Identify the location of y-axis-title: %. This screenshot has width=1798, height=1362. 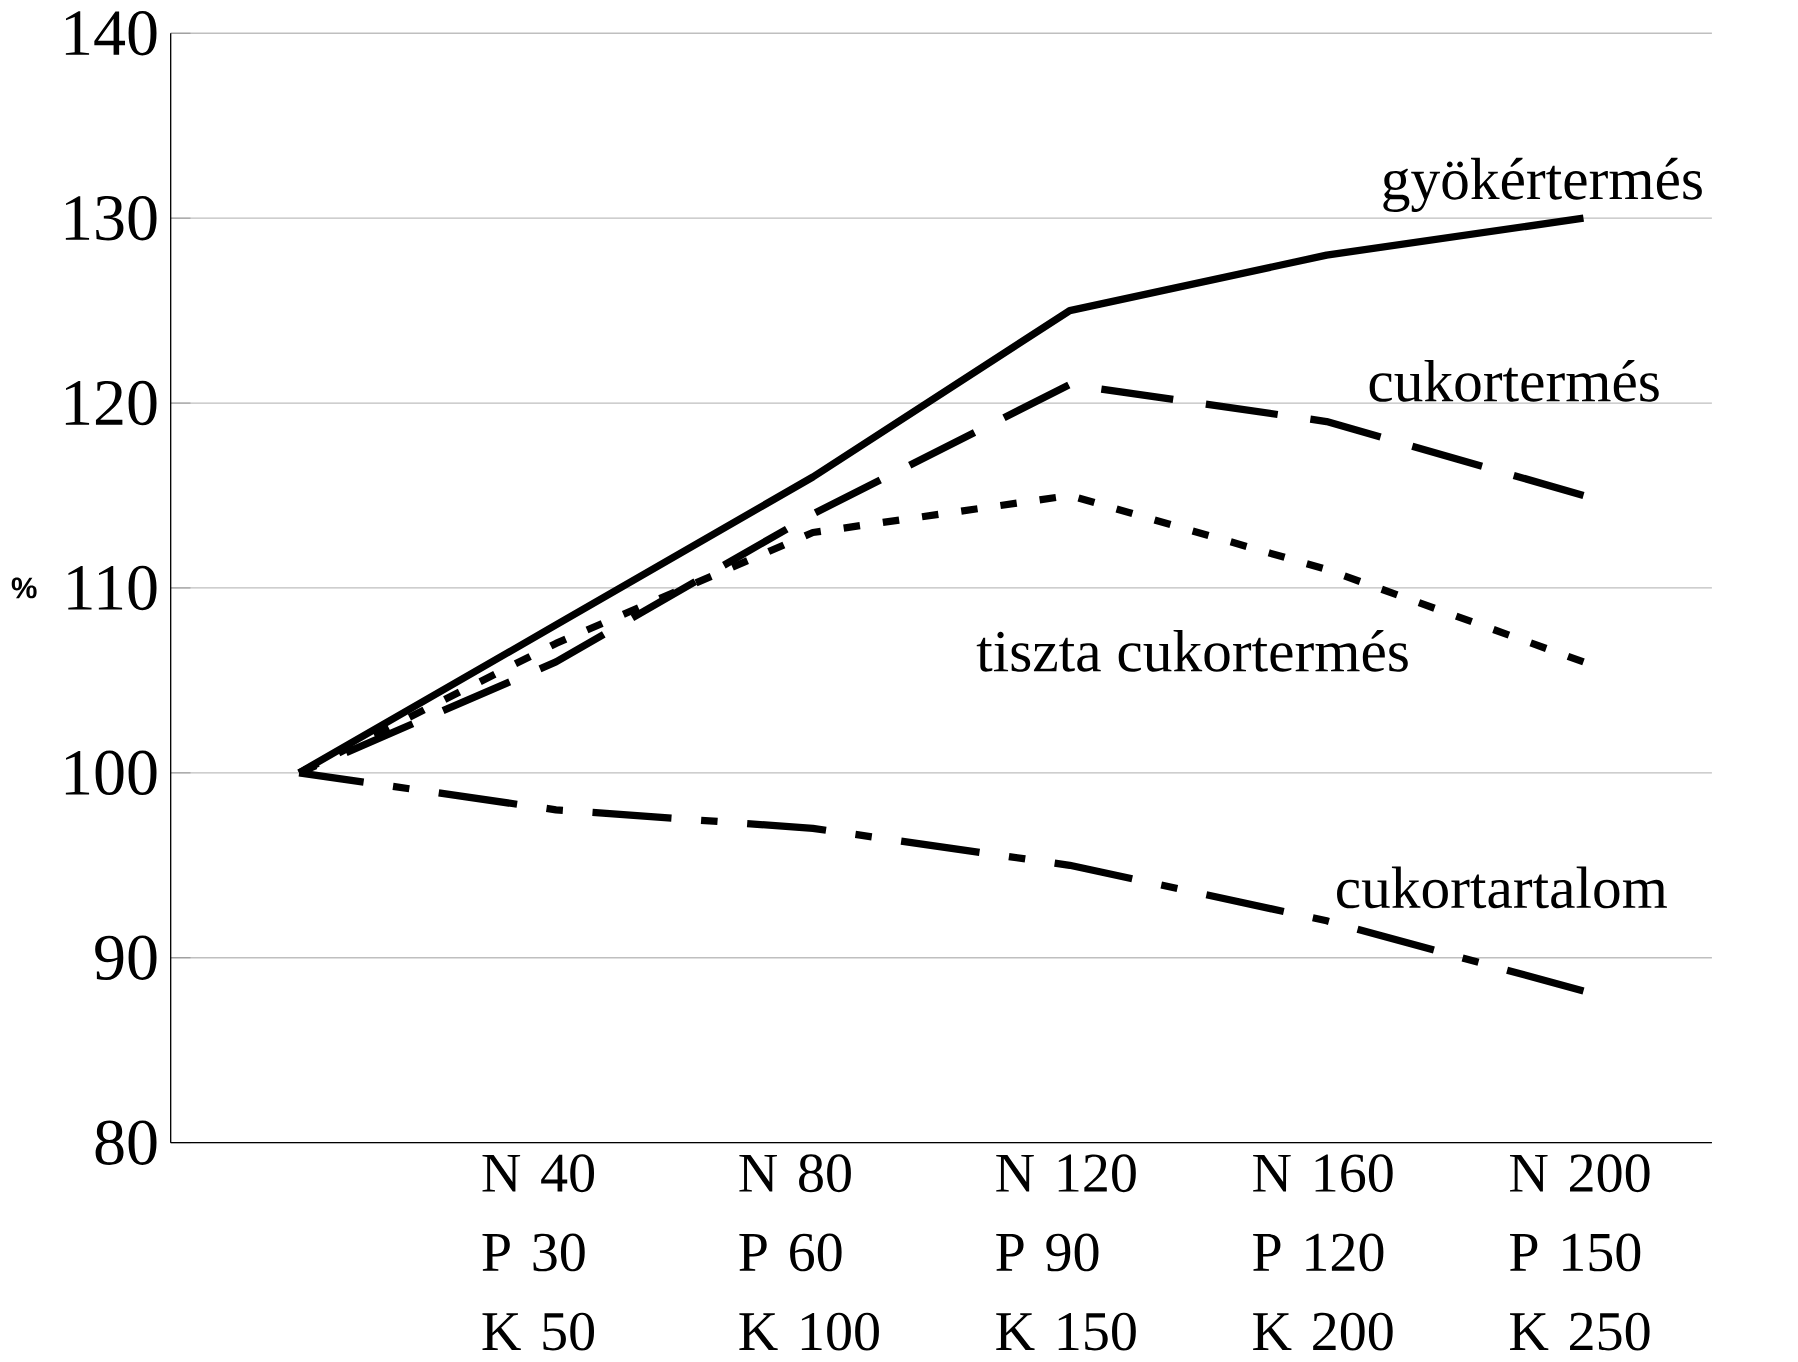
(24, 588).